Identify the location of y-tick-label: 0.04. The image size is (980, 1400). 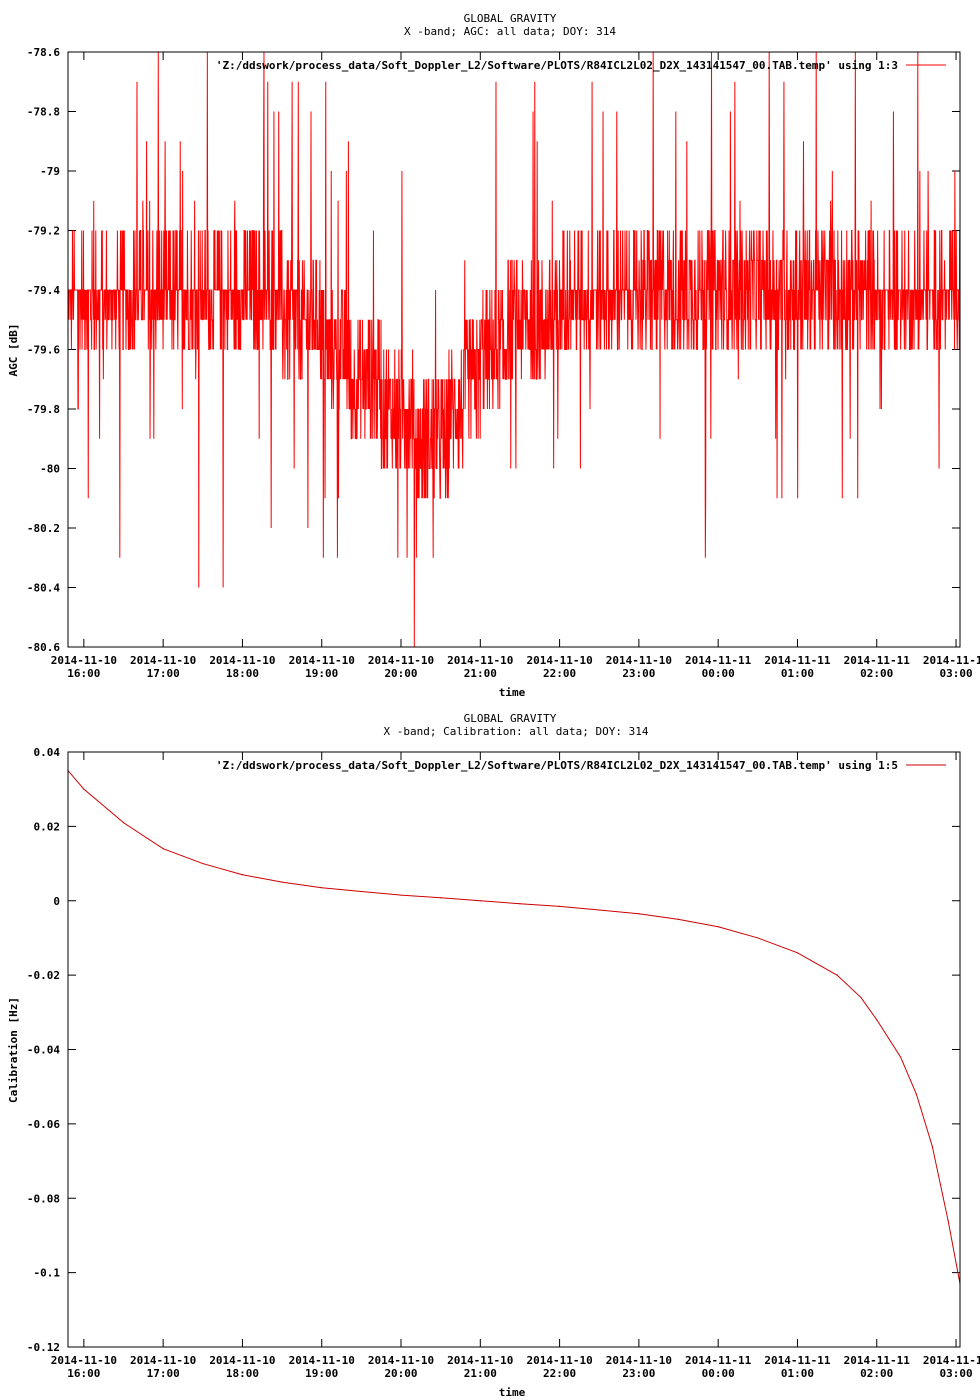
(47, 752).